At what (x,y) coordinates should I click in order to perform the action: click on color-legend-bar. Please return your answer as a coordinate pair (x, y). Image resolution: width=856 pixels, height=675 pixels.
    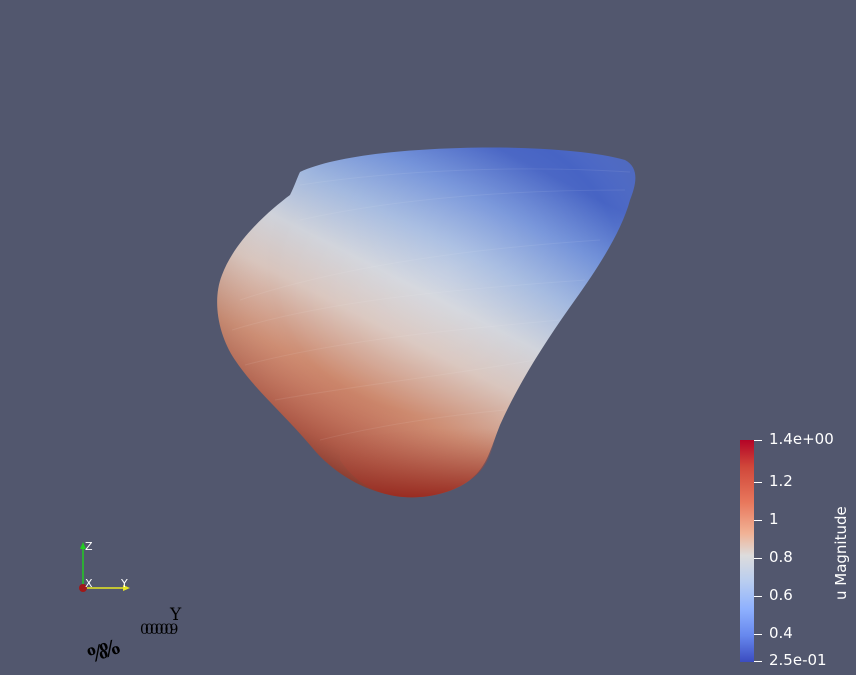
    Looking at the image, I should click on (747, 551).